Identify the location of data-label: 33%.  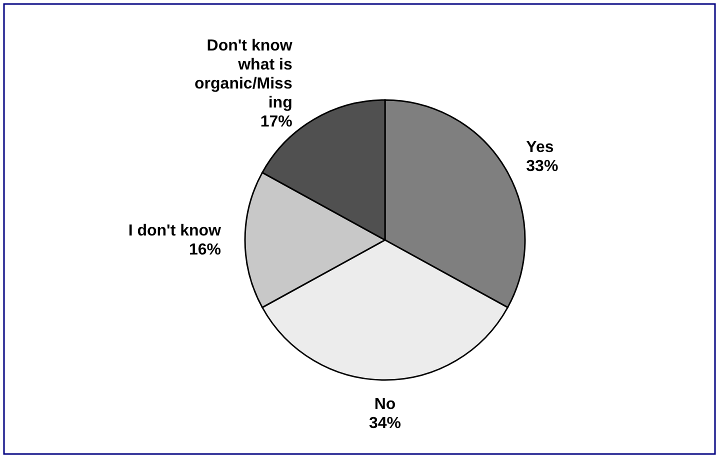
(542, 167).